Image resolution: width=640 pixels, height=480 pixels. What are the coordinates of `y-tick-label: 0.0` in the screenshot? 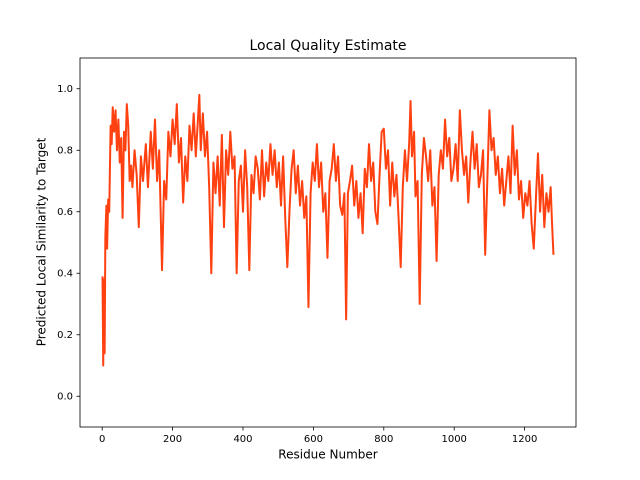 It's located at (65, 396).